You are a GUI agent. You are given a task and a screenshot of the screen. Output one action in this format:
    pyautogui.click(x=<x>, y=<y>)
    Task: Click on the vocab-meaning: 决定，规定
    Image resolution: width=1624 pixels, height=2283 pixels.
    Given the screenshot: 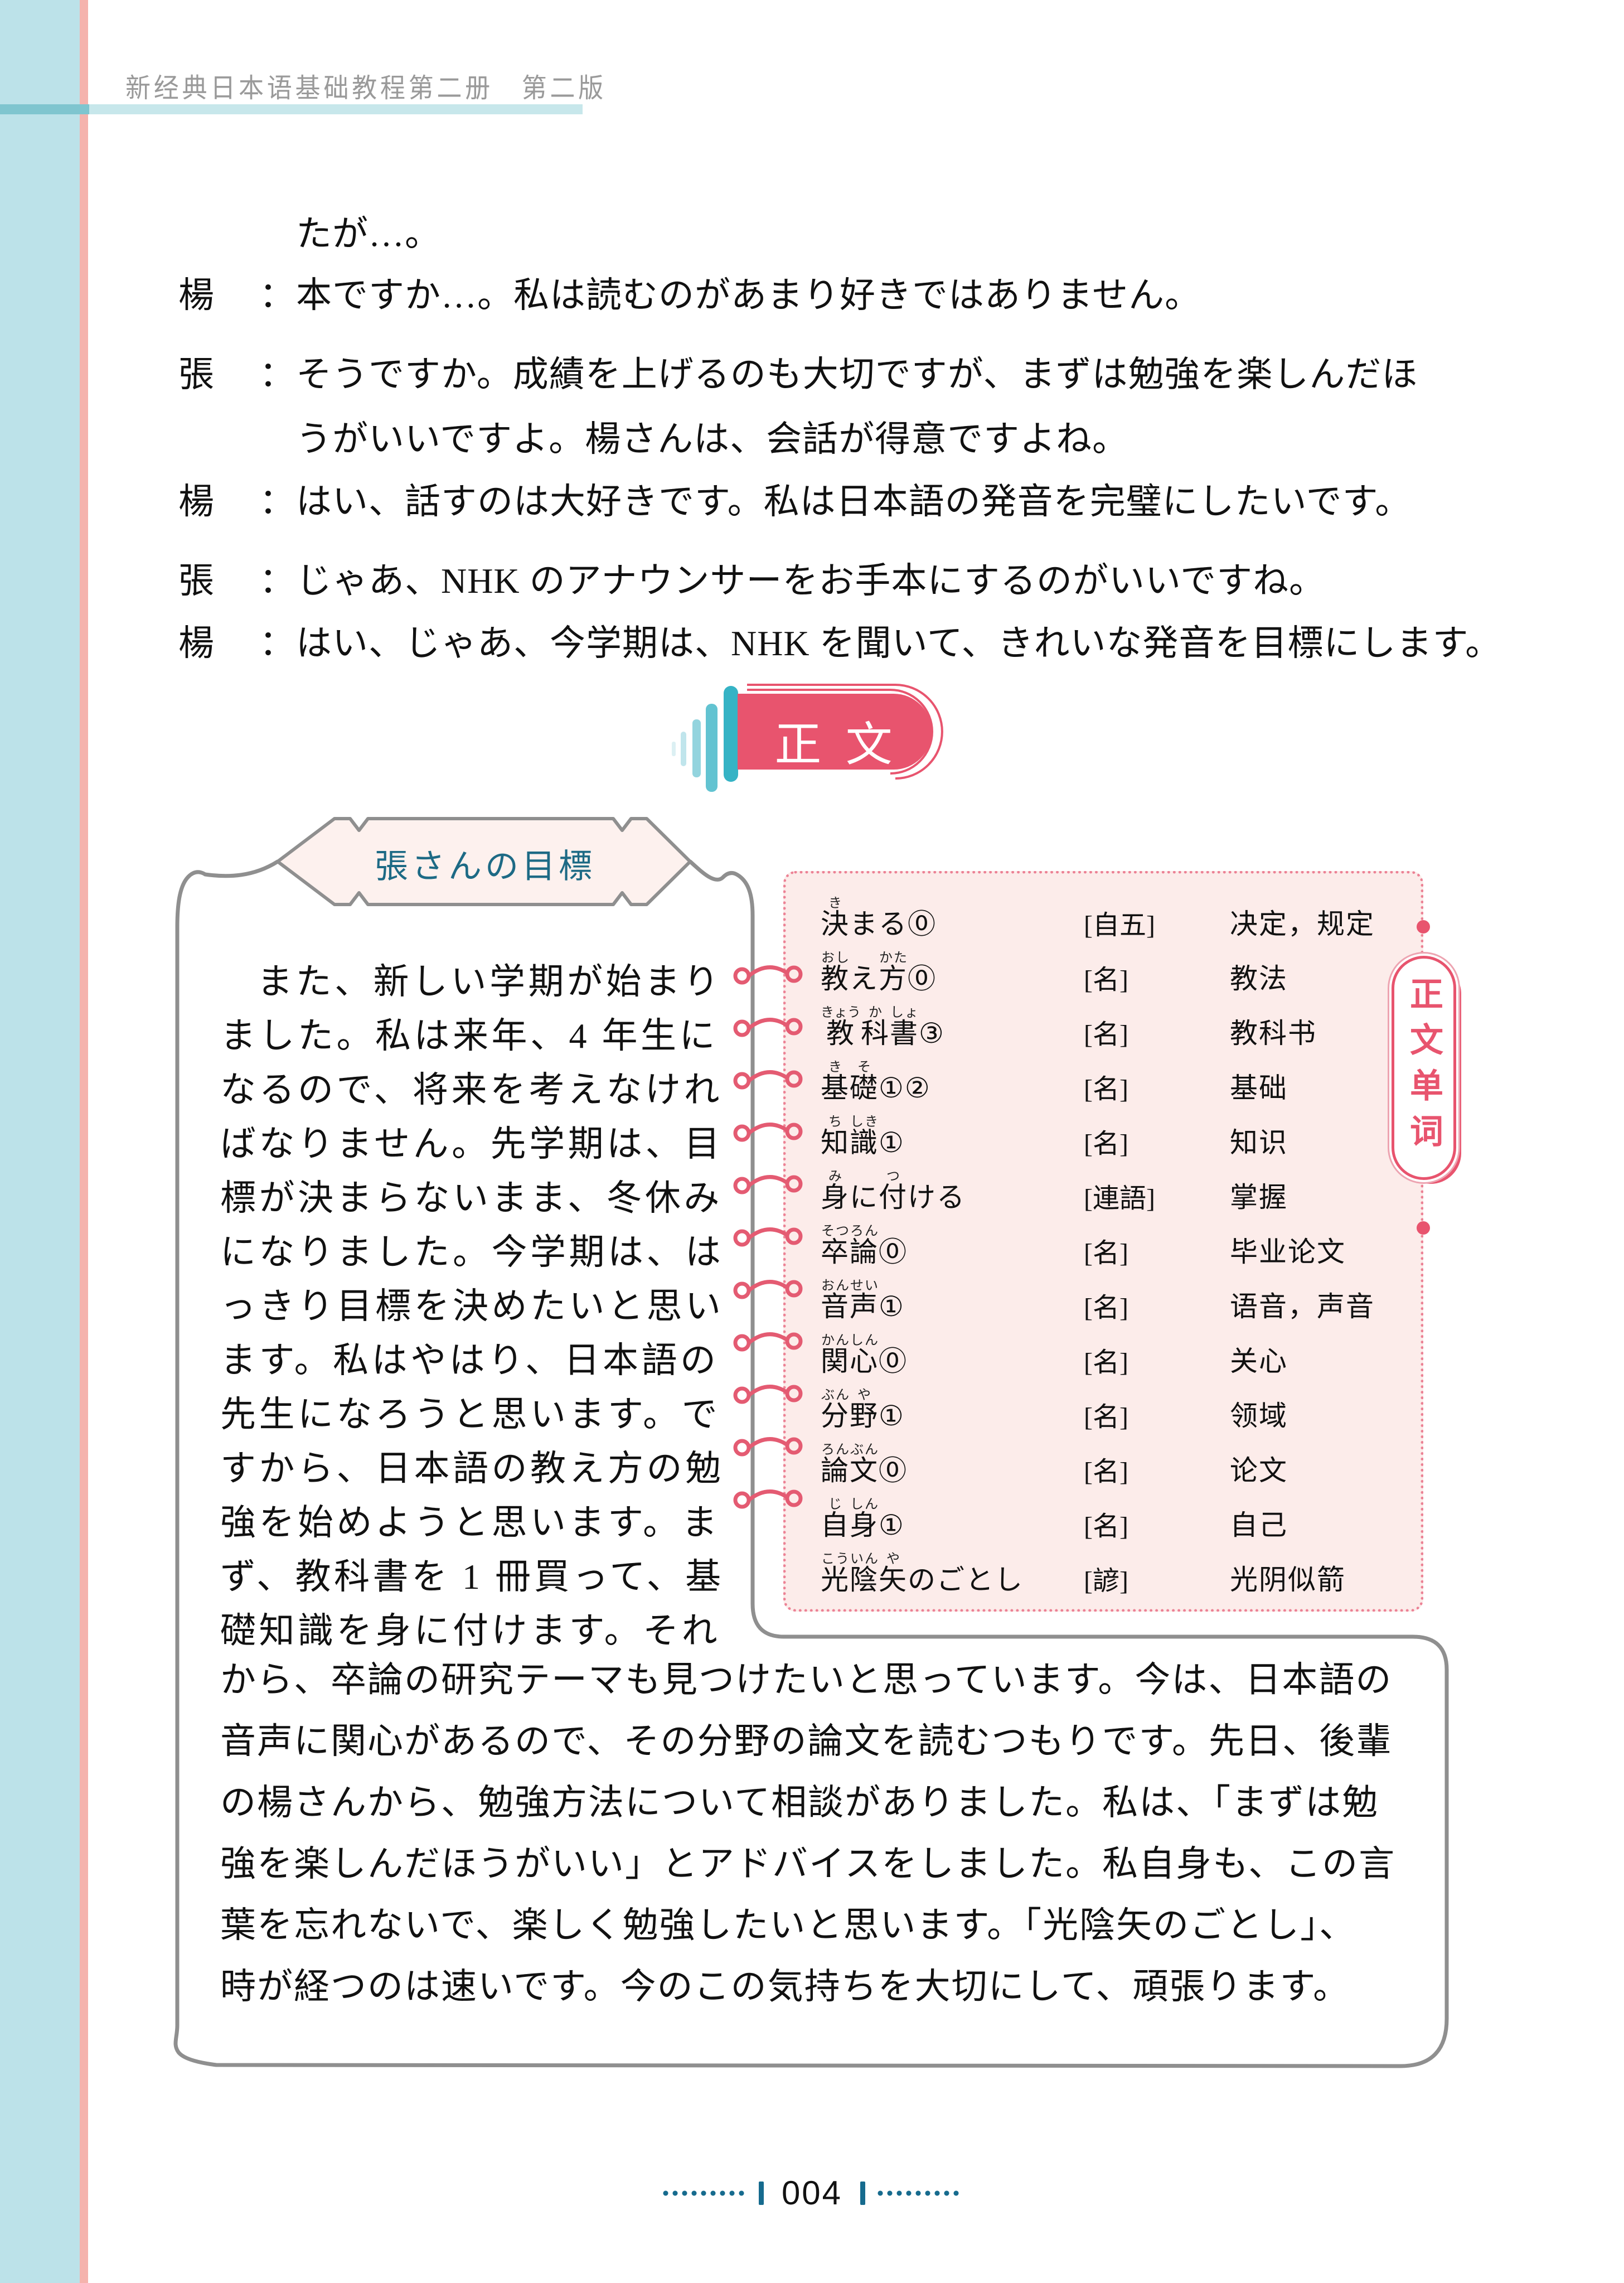 What is the action you would take?
    pyautogui.click(x=1303, y=924)
    